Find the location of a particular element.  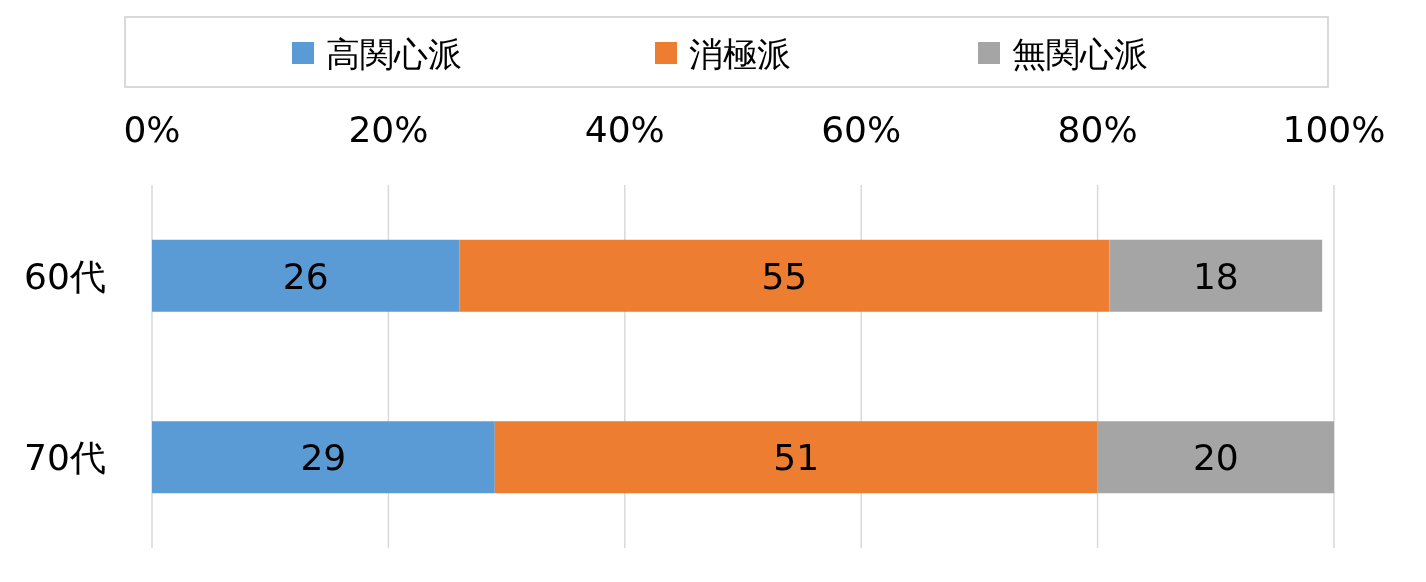

x-tick-label: 0% is located at coordinates (152, 129).